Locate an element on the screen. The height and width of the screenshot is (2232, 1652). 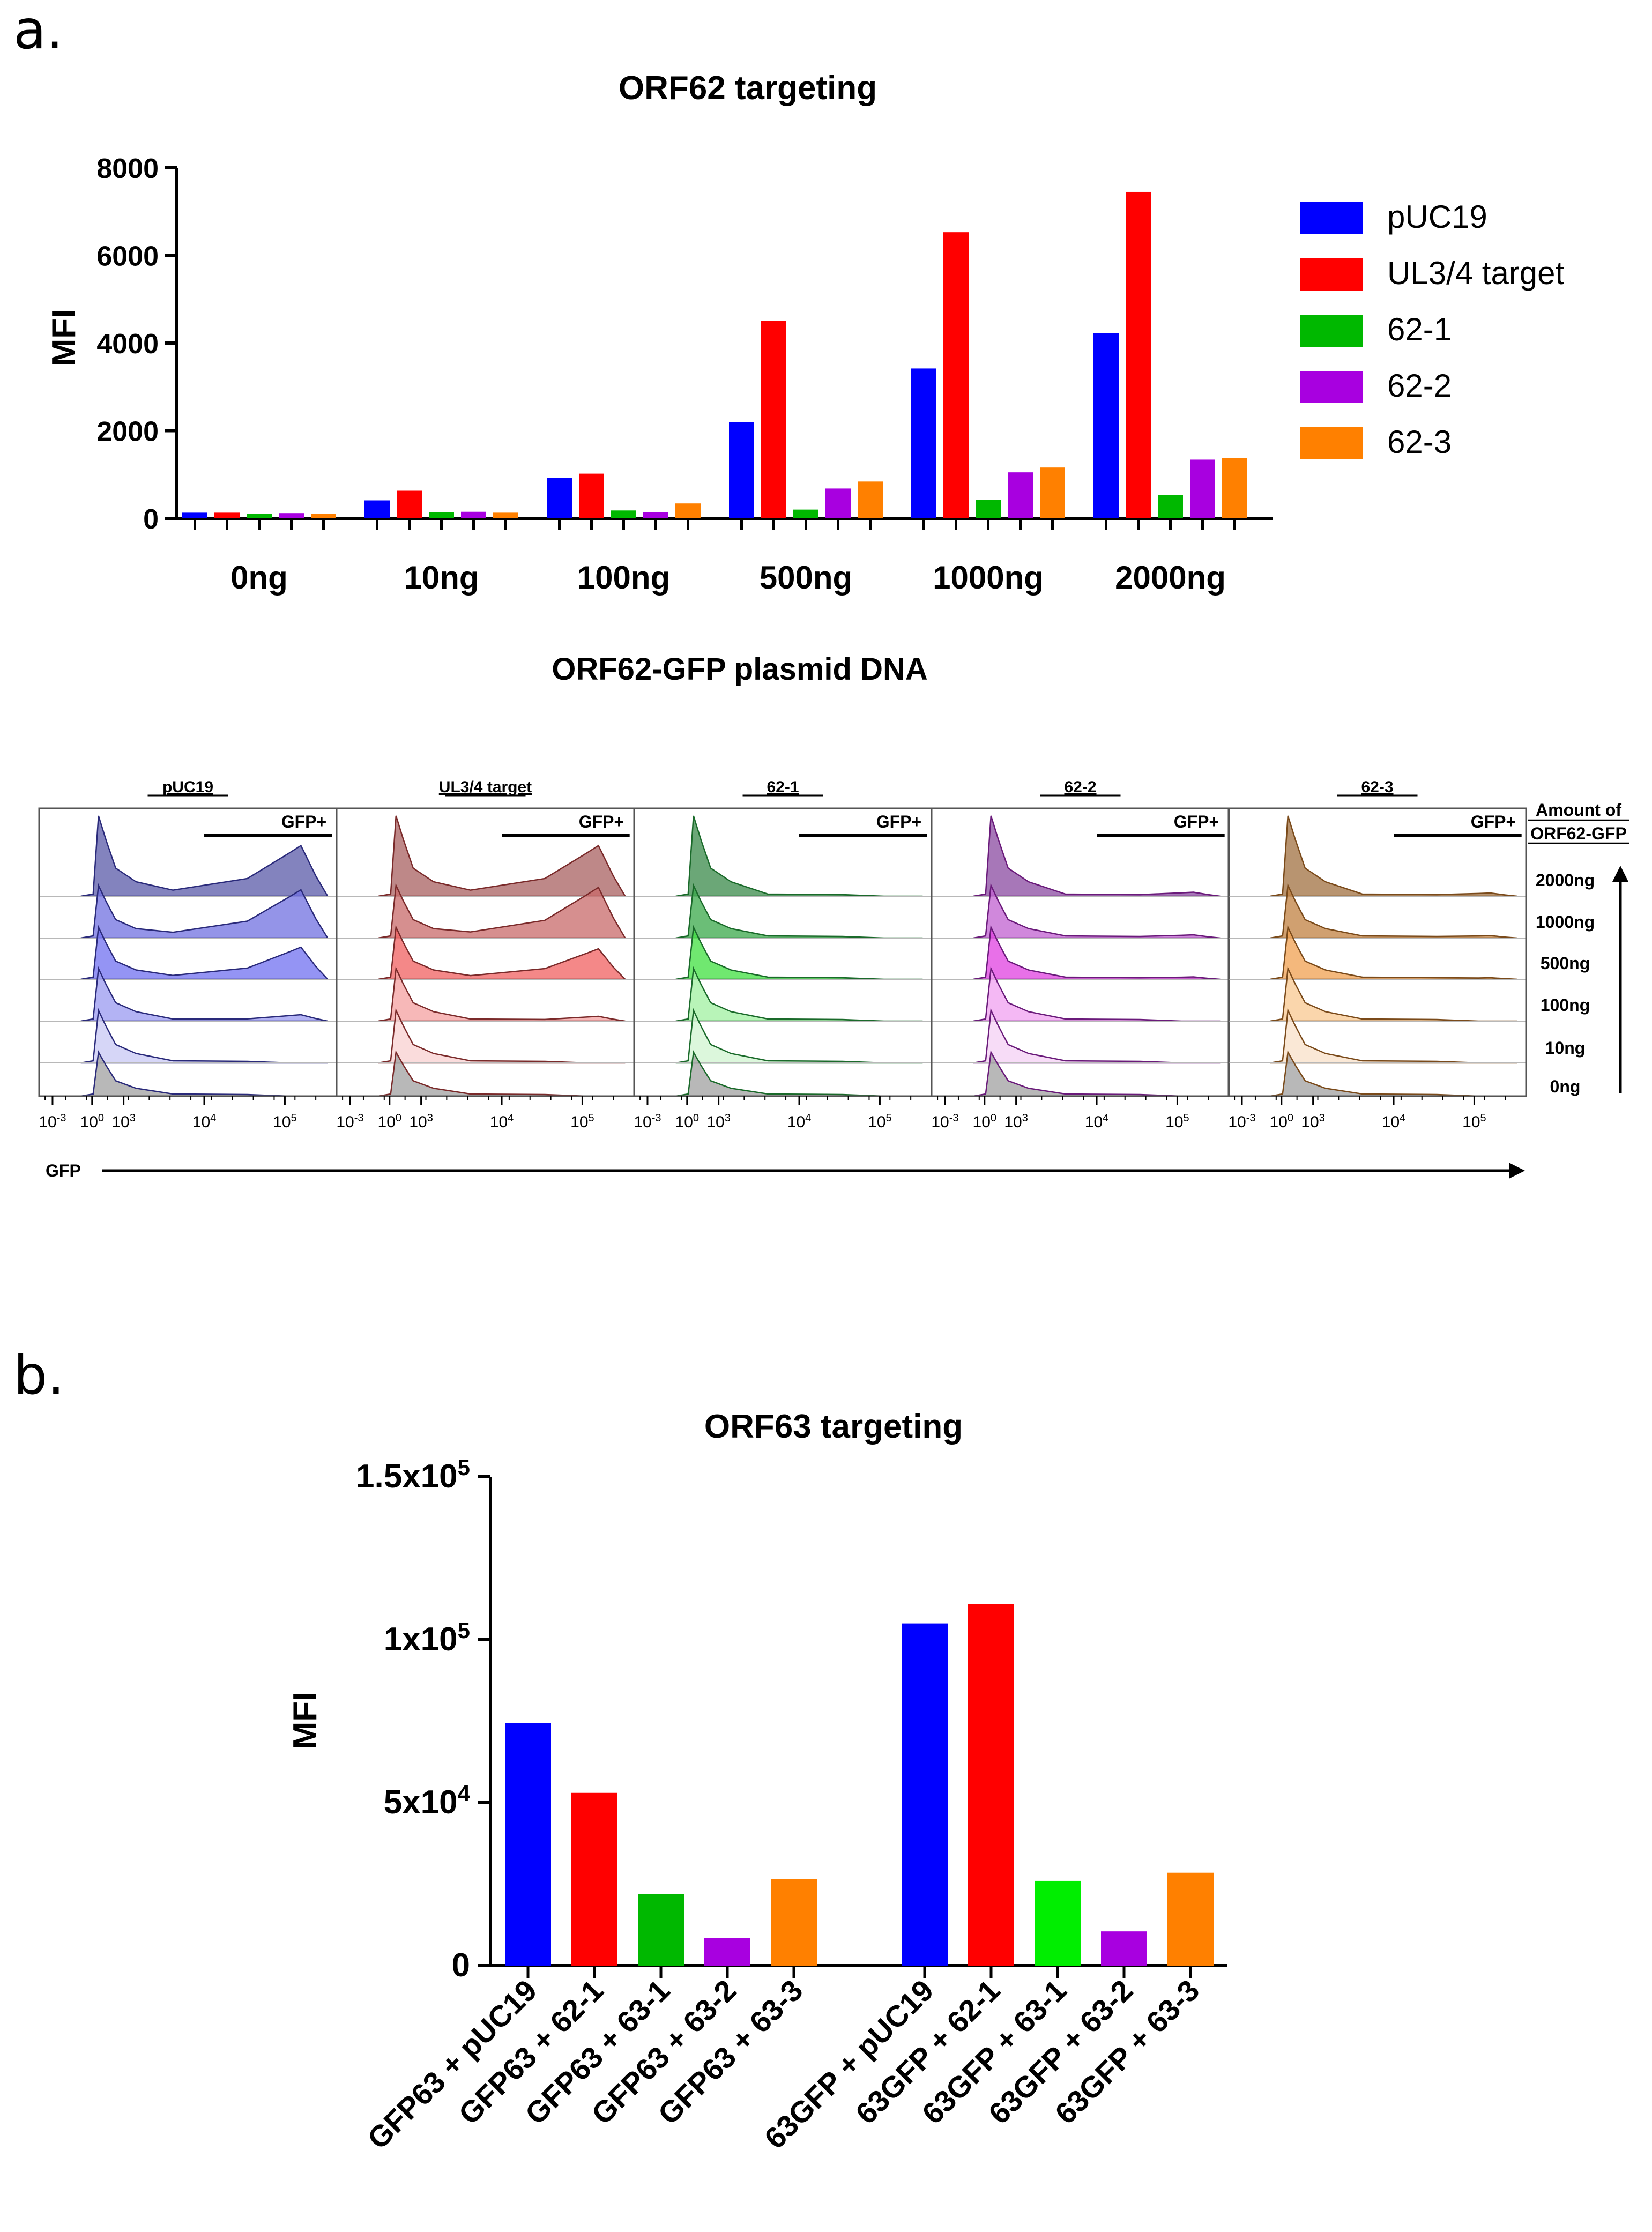
orf62-legend: pUC19 UL3/4 target 62-1 62-2 62-3 is located at coordinates (1432, 329).